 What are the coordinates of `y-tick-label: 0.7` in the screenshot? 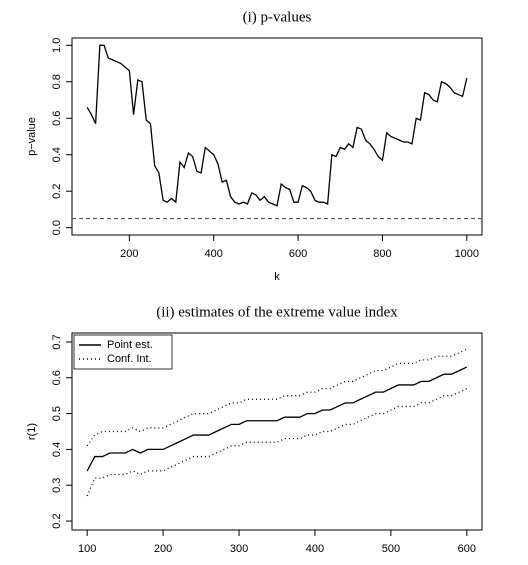 It's located at (57, 341).